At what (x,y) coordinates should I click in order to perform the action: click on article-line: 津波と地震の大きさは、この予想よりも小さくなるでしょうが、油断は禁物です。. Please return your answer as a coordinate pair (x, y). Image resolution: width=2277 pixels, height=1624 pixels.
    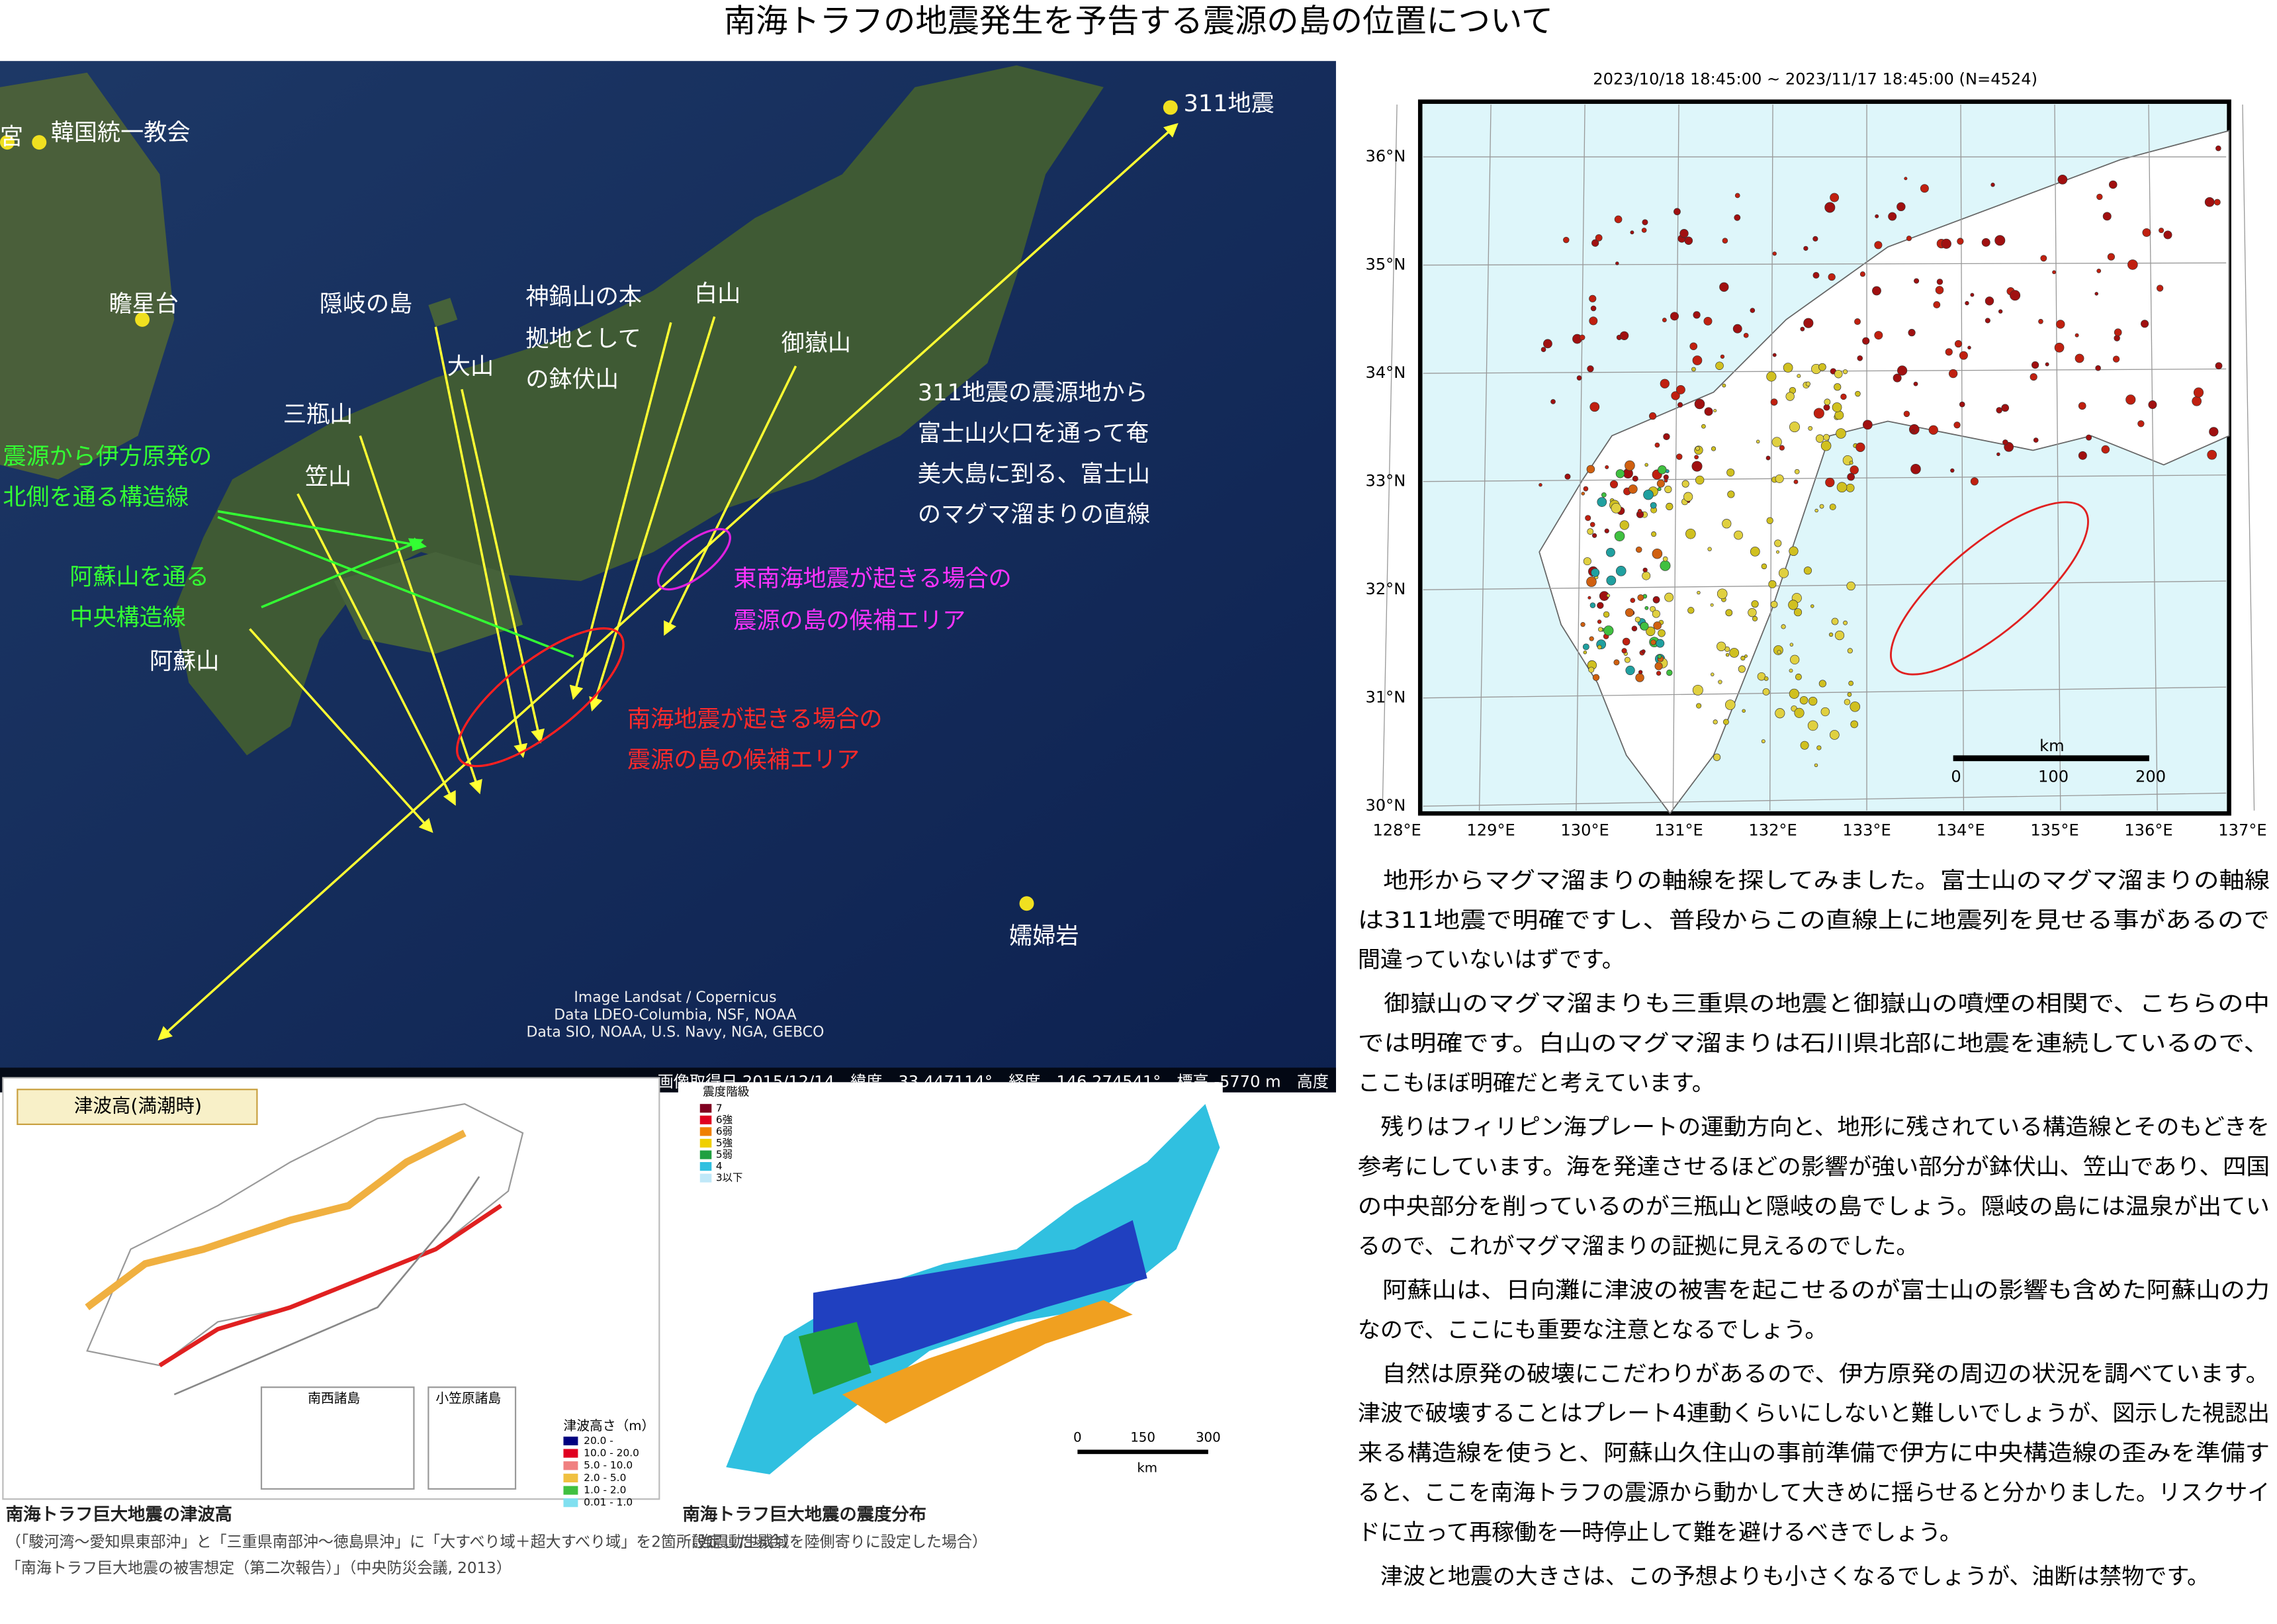
    Looking at the image, I should click on (1784, 1577).